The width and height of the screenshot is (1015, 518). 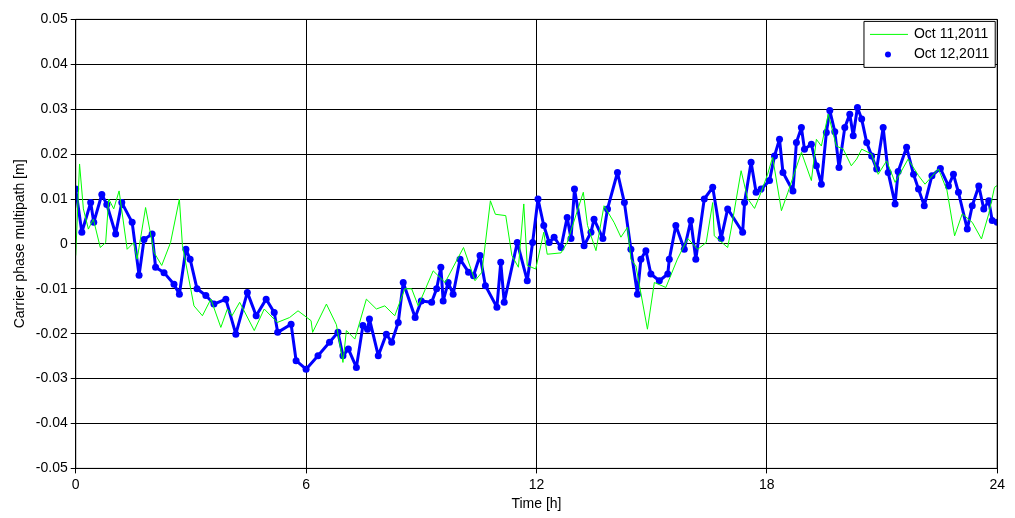 I want to click on x-tick-label: 12, so click(x=536, y=483).